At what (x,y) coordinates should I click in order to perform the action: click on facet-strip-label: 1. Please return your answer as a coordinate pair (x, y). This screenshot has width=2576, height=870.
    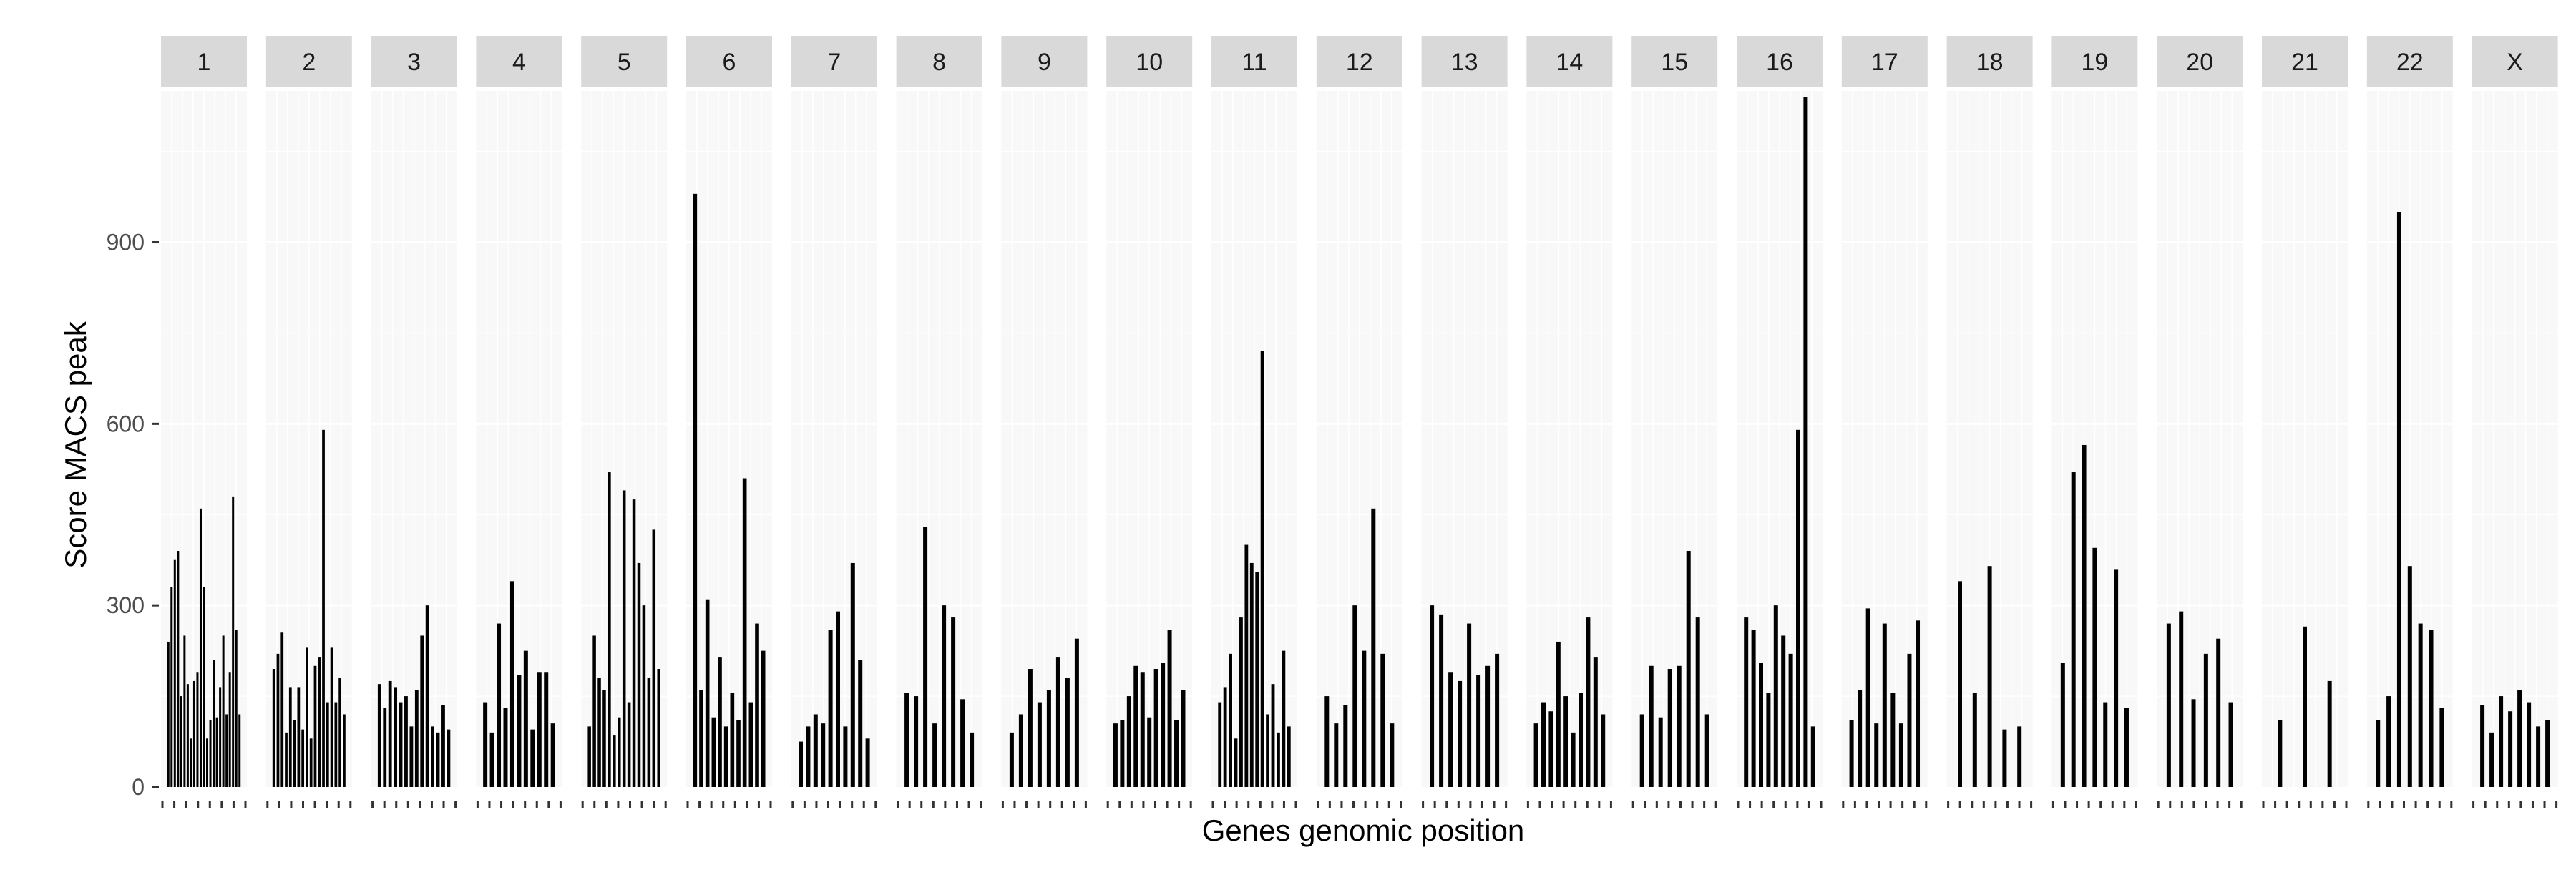
    Looking at the image, I should click on (204, 63).